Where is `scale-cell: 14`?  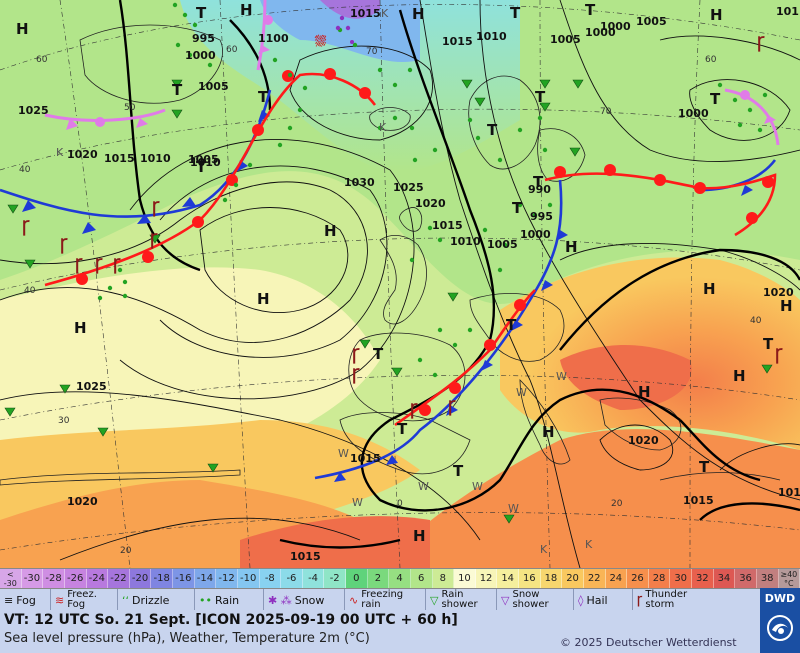
scale-cell: 14 is located at coordinates (508, 579).